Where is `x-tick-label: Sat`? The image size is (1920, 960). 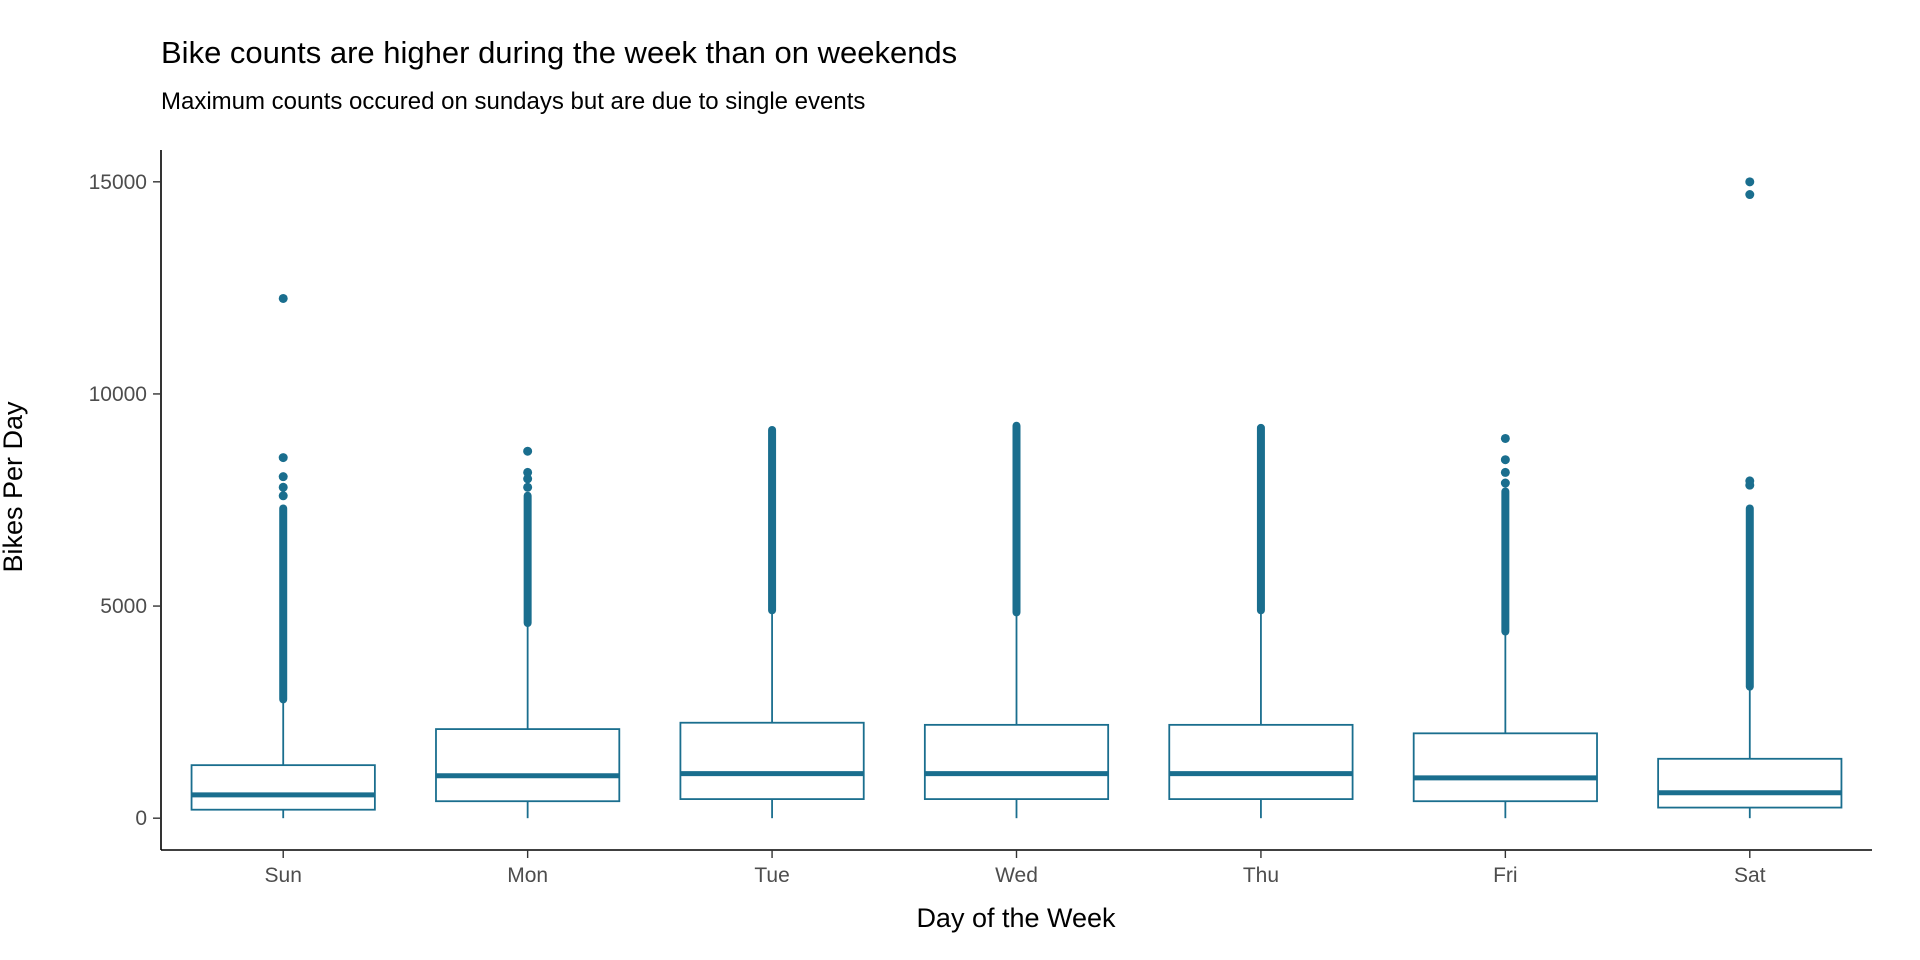 x-tick-label: Sat is located at coordinates (1750, 875).